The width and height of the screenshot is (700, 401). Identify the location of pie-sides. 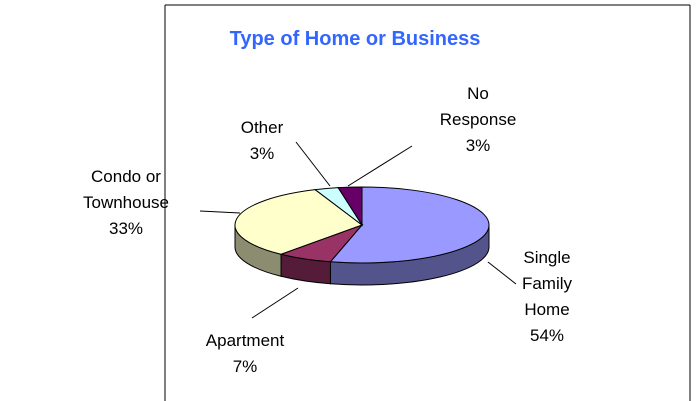
(362, 255).